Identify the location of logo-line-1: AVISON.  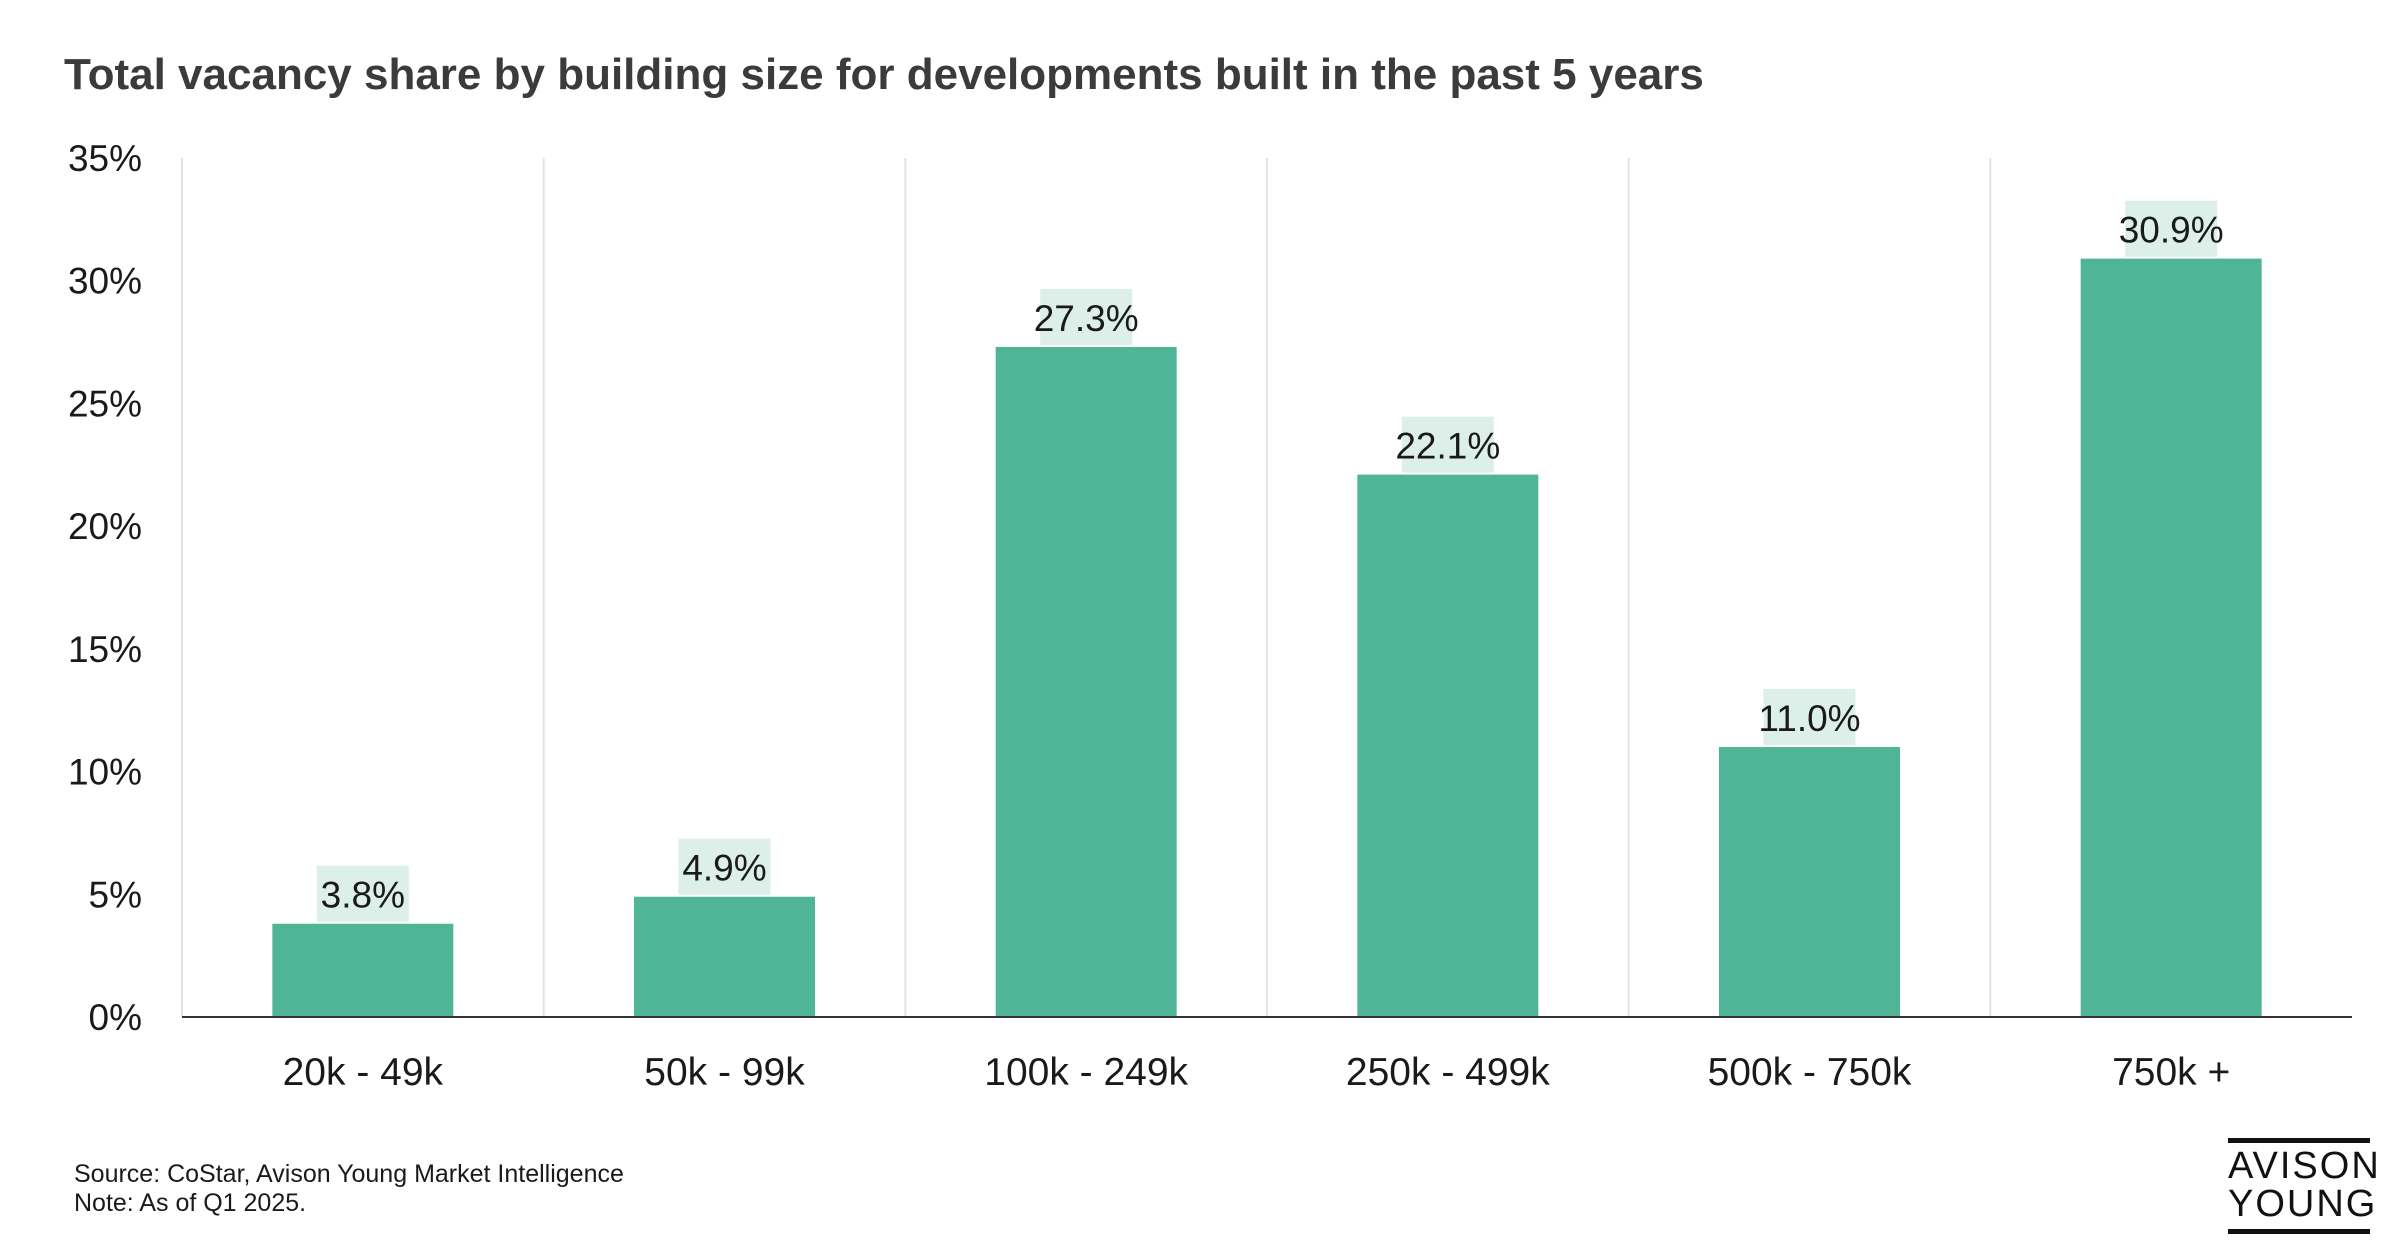
(2304, 1166).